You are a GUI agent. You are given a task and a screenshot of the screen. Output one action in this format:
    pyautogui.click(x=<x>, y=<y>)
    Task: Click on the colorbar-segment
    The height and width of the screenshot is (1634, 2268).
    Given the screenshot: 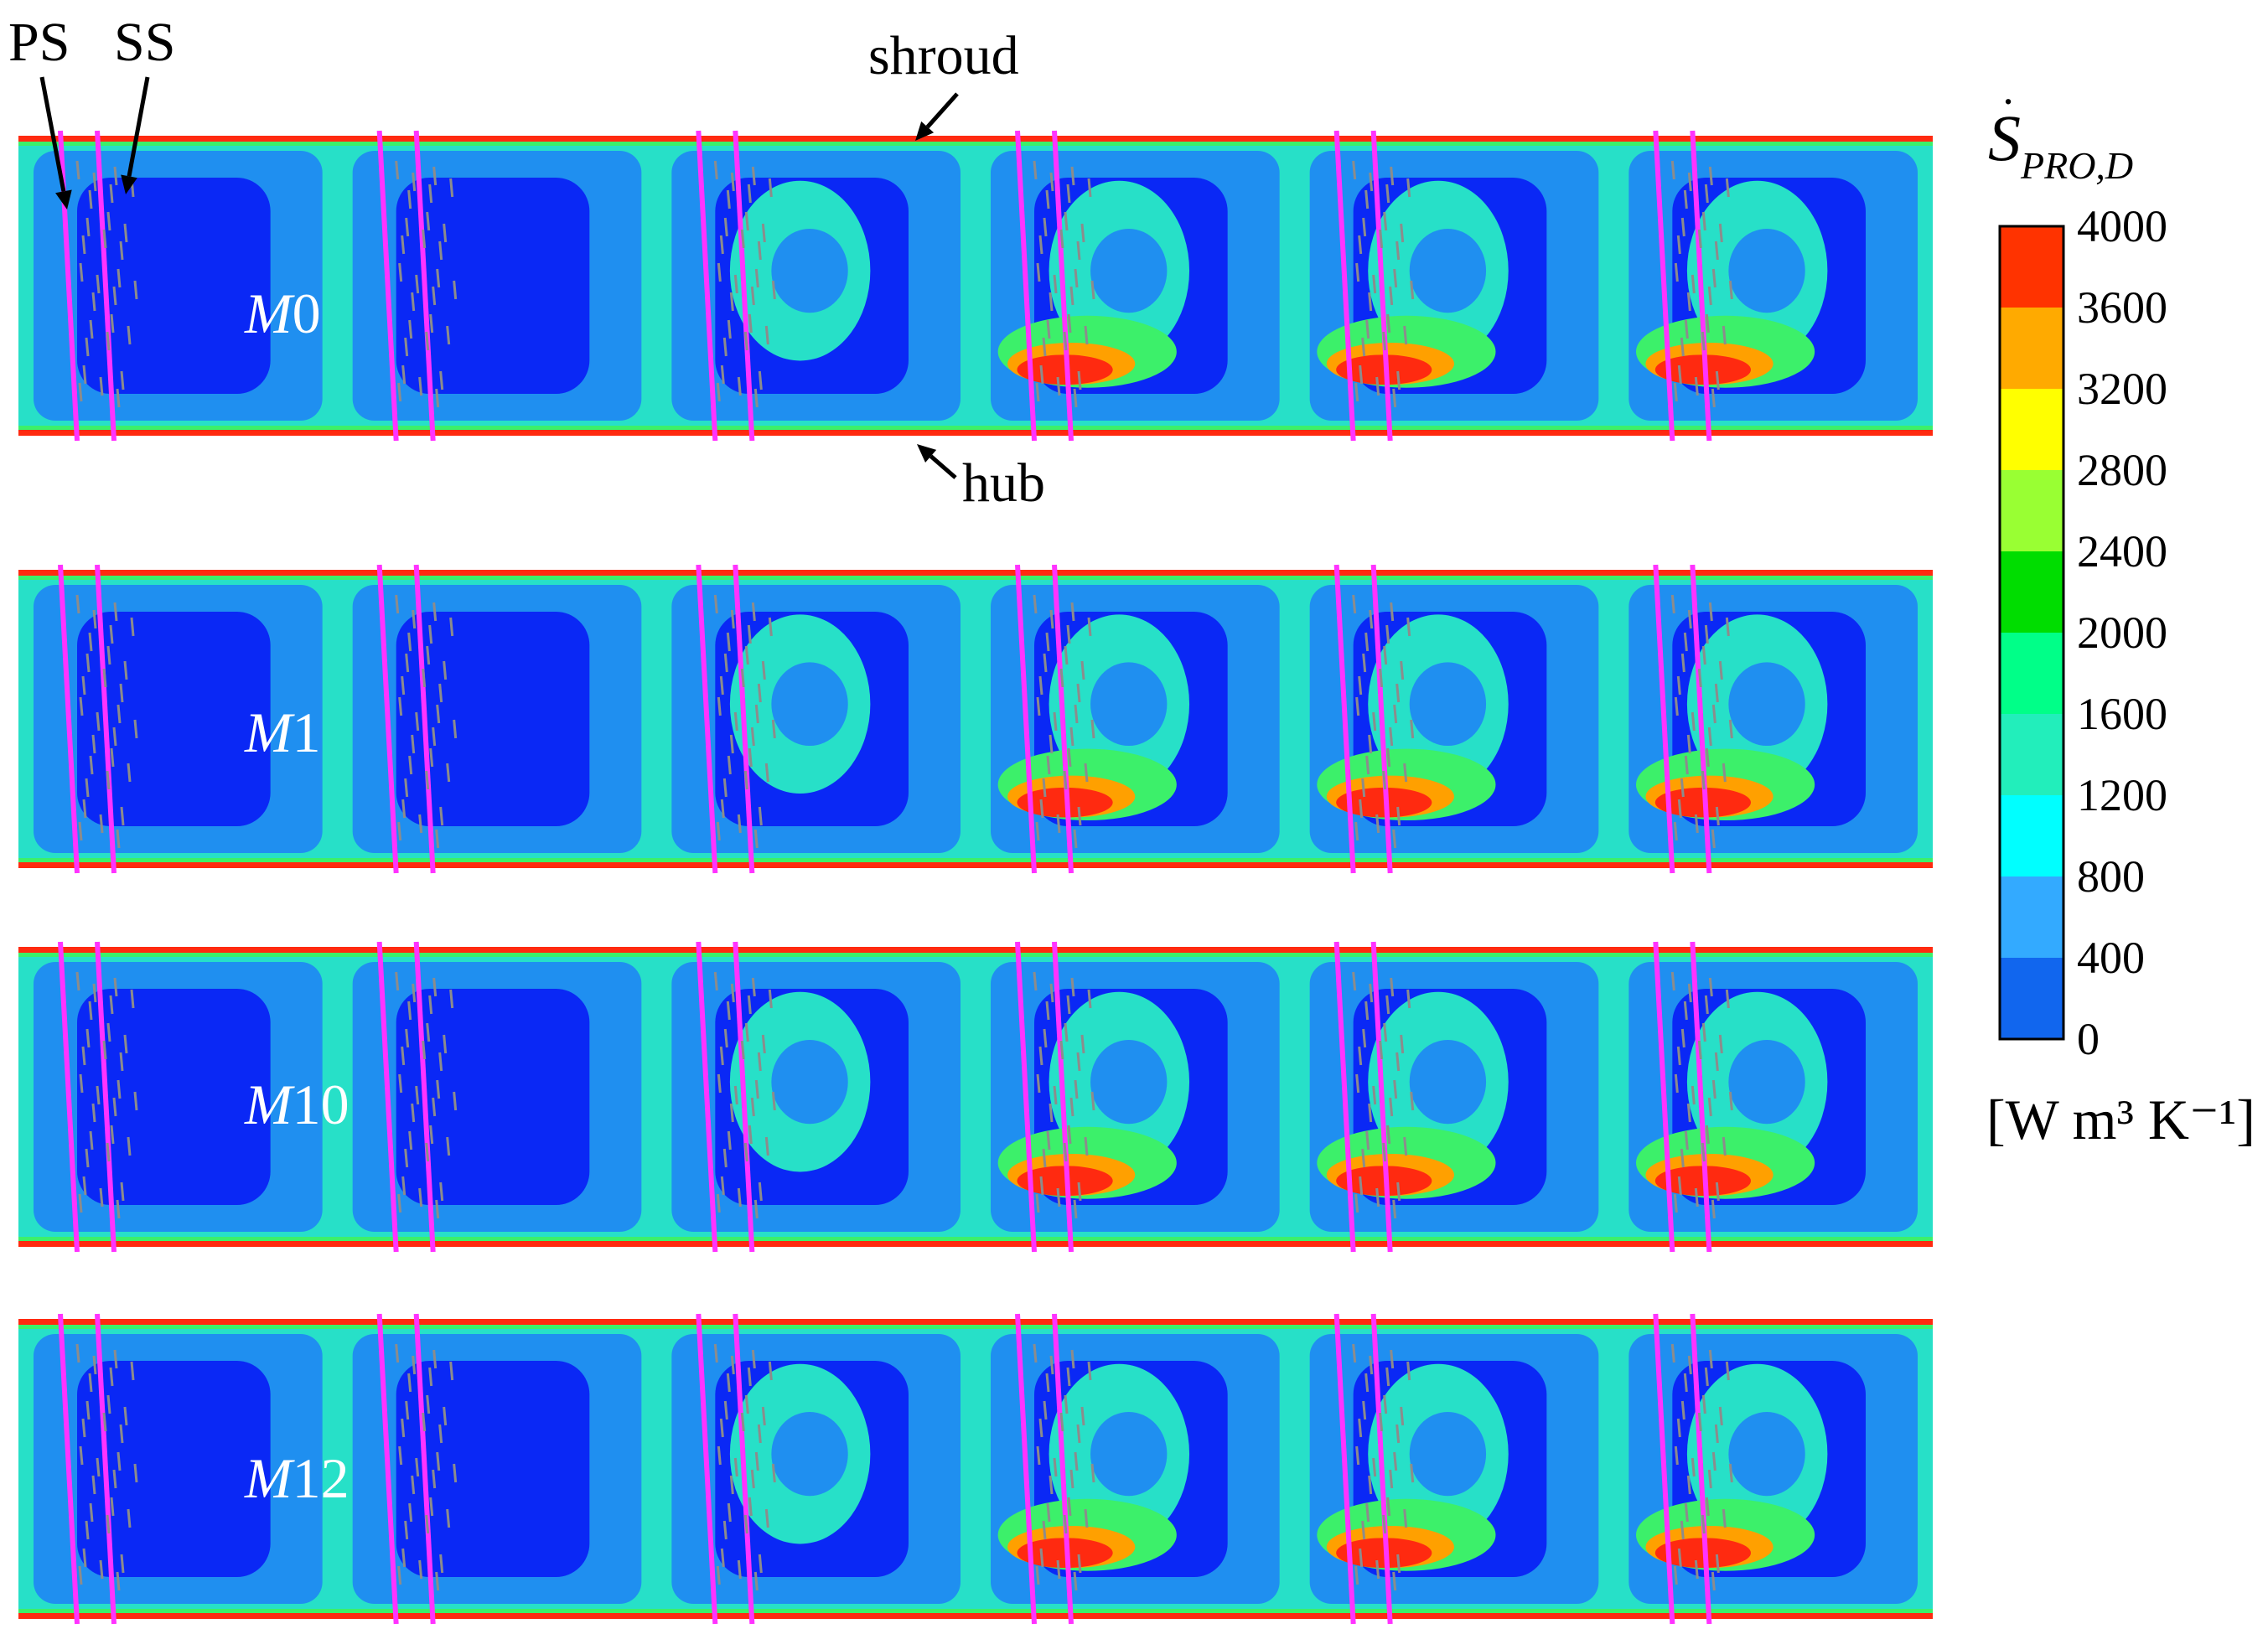 What is the action you would take?
    pyautogui.click(x=2031, y=511)
    